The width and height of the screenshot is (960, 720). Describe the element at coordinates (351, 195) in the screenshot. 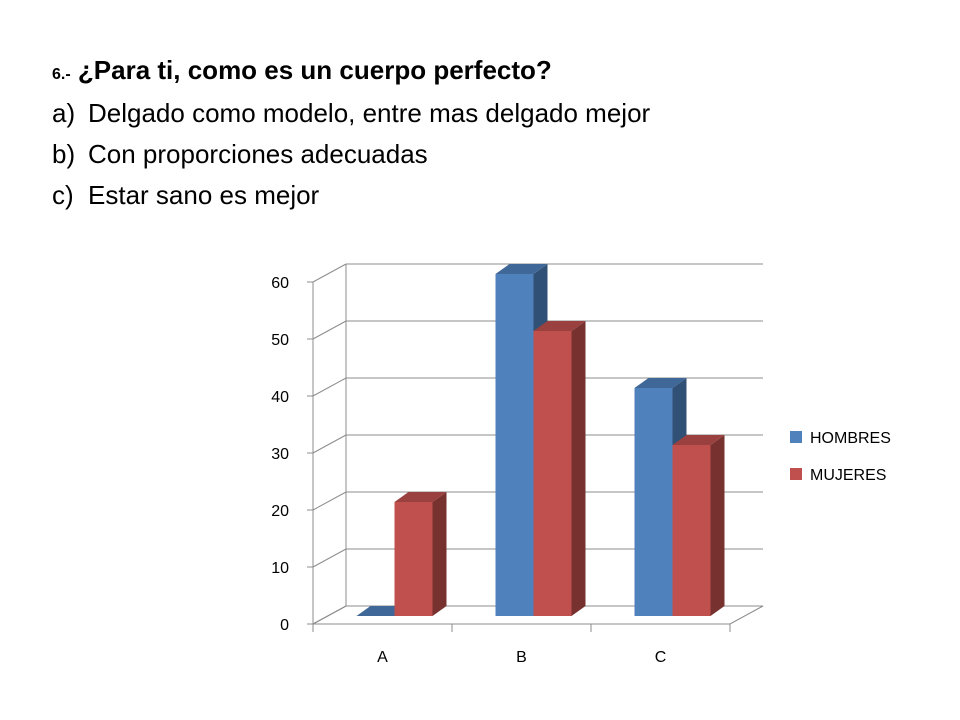

I see `option-c: c) Estar sano es mejor` at that location.